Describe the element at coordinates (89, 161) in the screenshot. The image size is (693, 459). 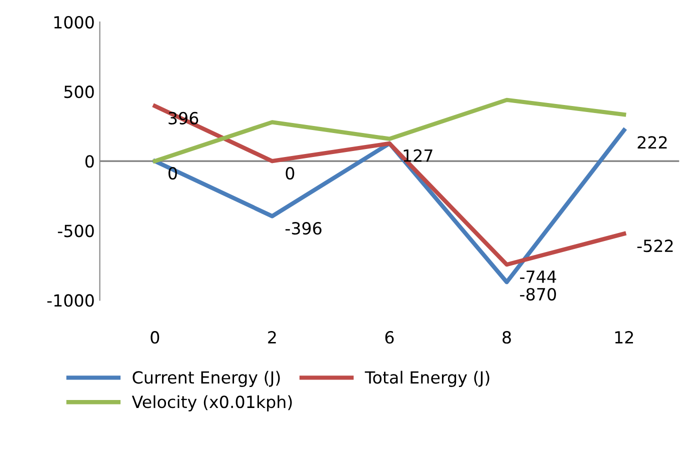
I see `y-tick-label: 0` at that location.